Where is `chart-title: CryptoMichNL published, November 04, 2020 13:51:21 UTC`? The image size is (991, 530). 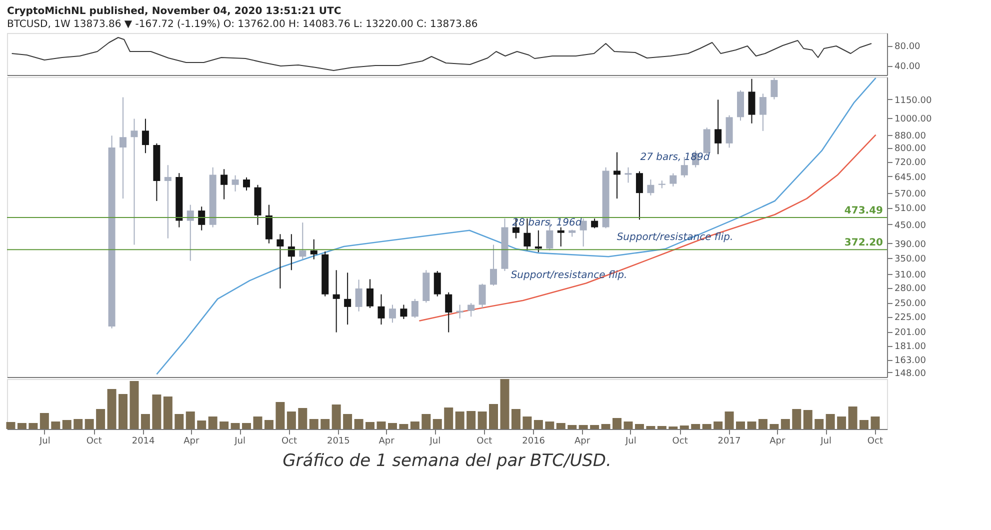
chart-title: CryptoMichNL published, November 04, 2020 13:51:21 UTC is located at coordinates (174, 11).